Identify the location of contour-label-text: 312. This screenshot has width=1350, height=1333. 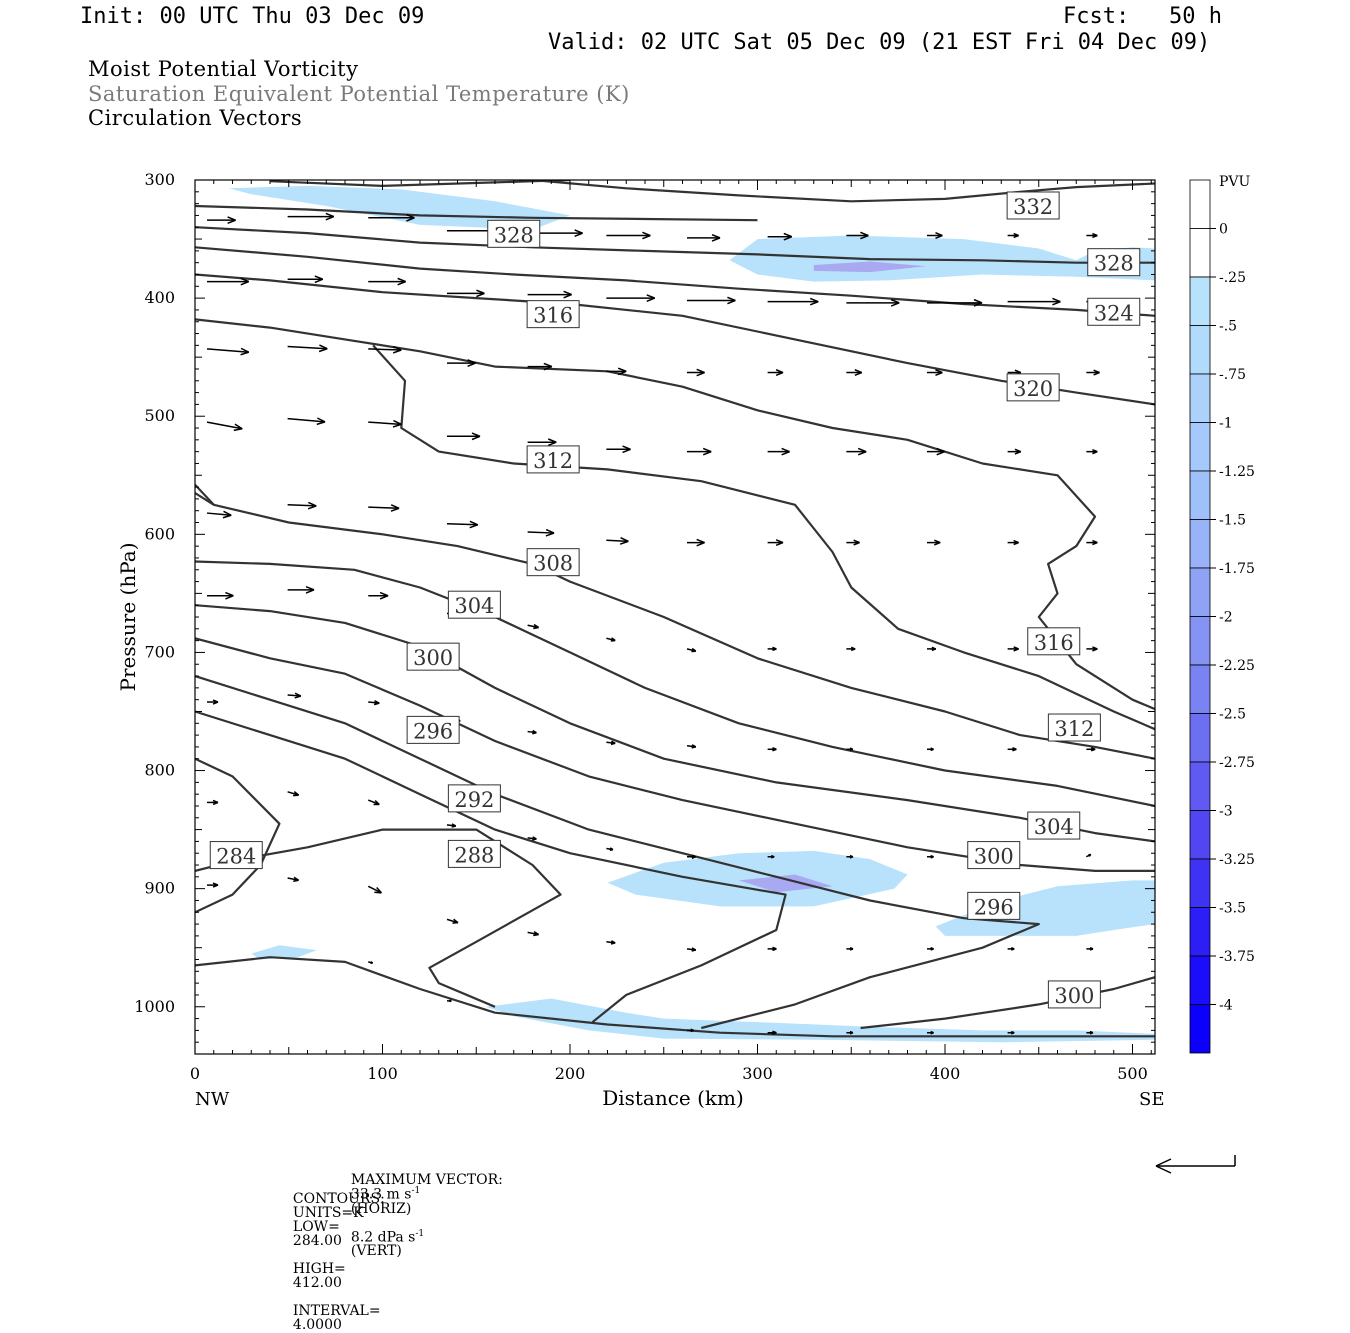
(553, 461).